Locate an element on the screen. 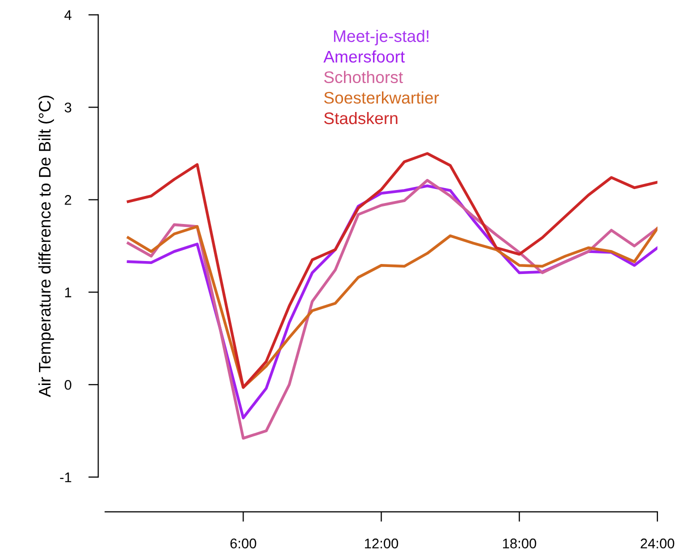 This screenshot has height=549, width=692. y-tick-label: 1 is located at coordinates (68, 293).